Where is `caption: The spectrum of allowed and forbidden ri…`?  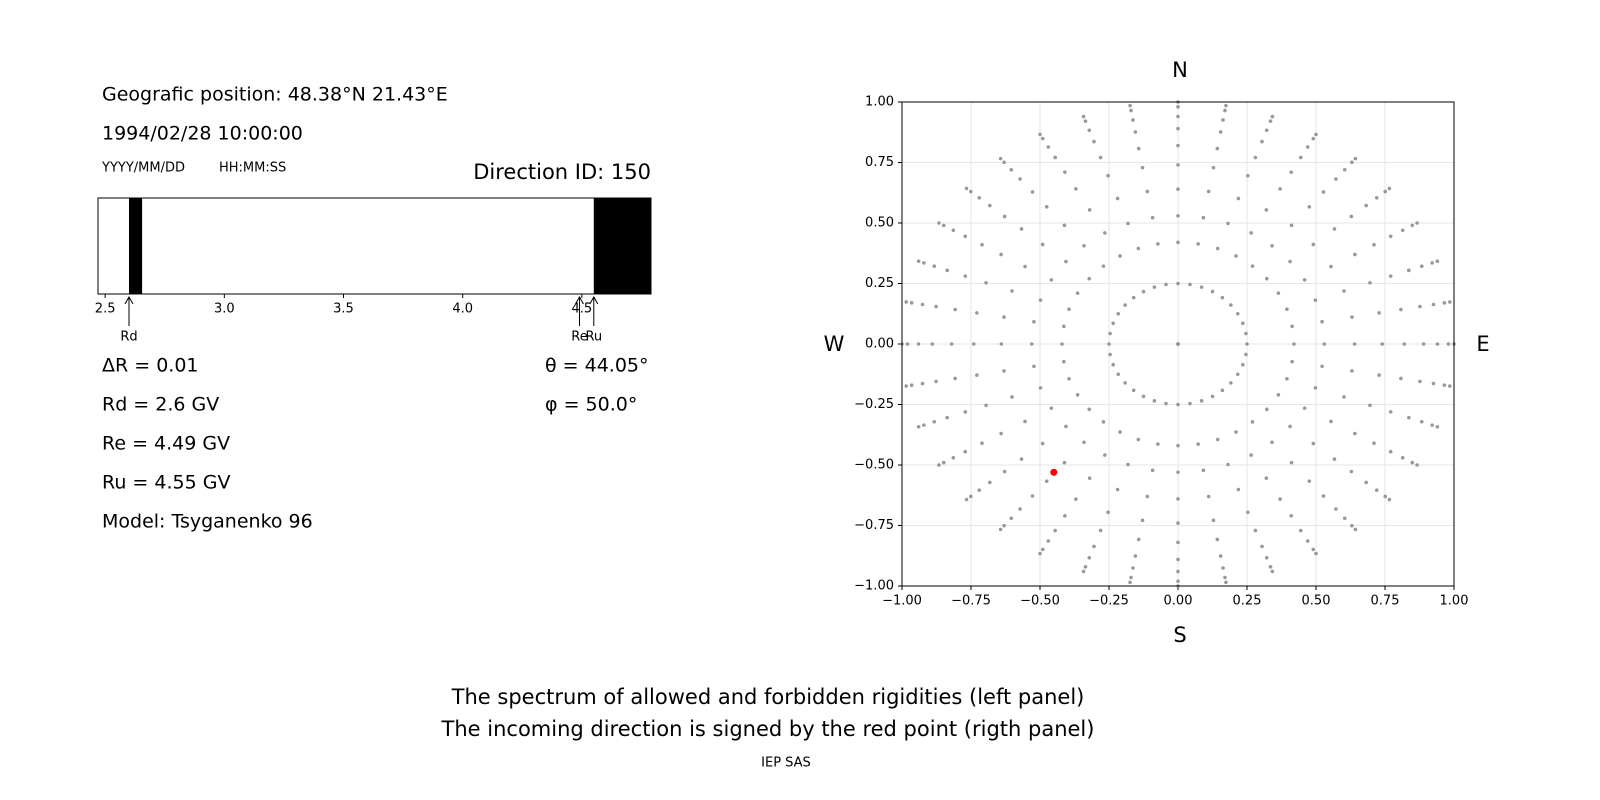
caption: The spectrum of allowed and forbidden ri… is located at coordinates (768, 697).